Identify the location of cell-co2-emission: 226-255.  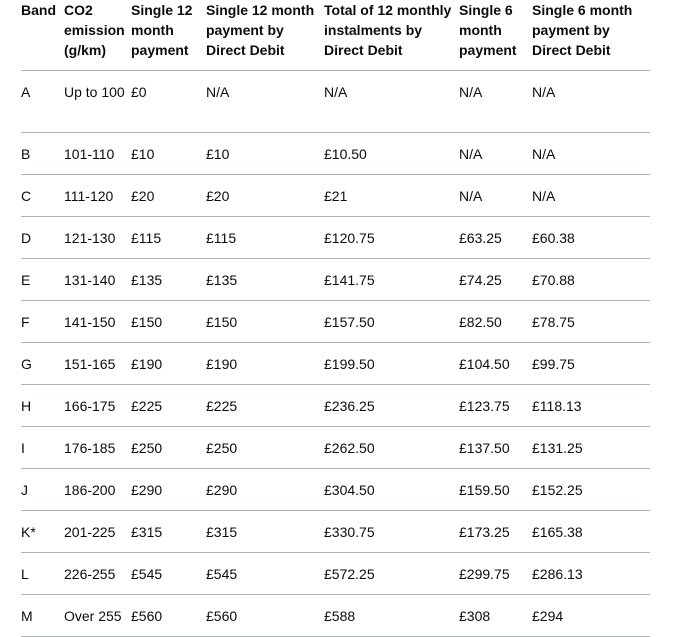
(97, 573).